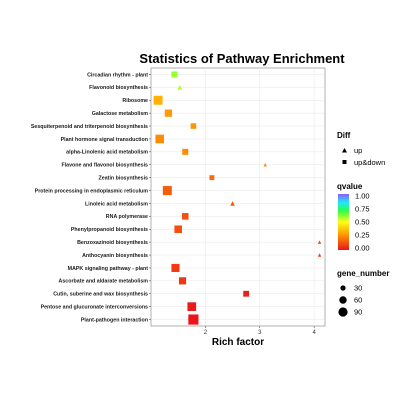 The height and width of the screenshot is (400, 400). What do you see at coordinates (109, 230) in the screenshot?
I see `y-tick-label: Phenylpropanoid biosynthesis` at bounding box center [109, 230].